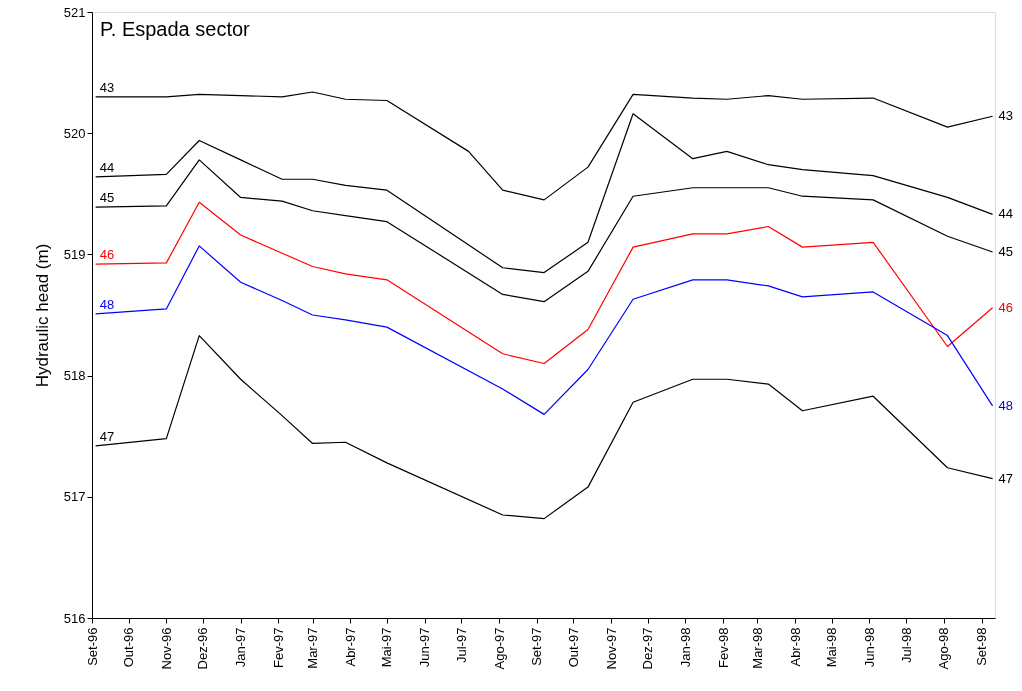 The height and width of the screenshot is (691, 1022). I want to click on text: 43, so click(1006, 116).